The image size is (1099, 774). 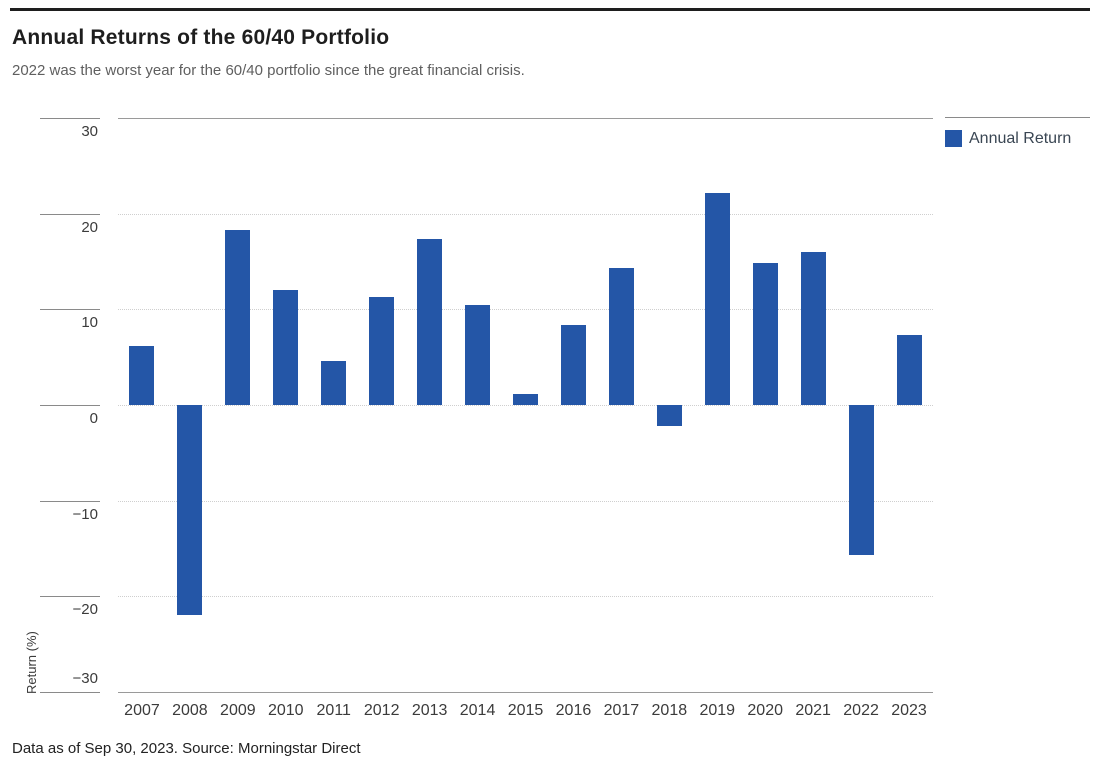 I want to click on x-tick-label-2020: 2020, so click(x=765, y=710).